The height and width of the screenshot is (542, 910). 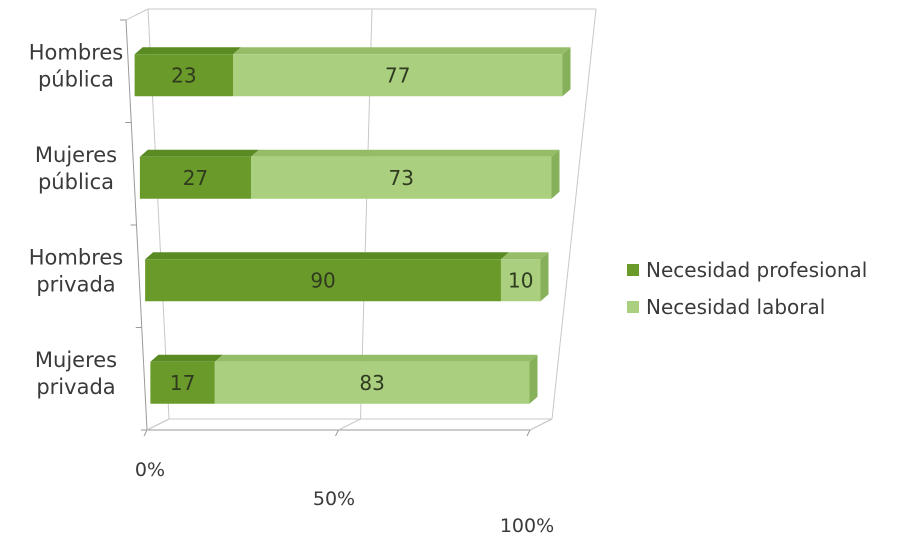 What do you see at coordinates (735, 307) in the screenshot?
I see `legend-label: Necesidad laboral` at bounding box center [735, 307].